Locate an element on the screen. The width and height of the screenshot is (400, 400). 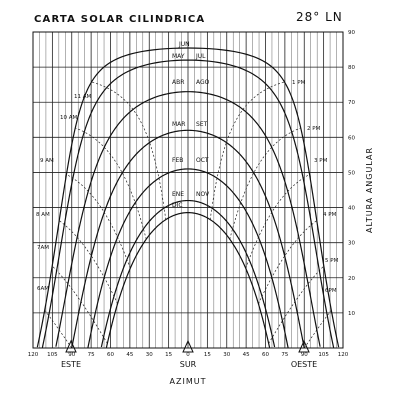
hour-label-3pm: 3 PM is located at coordinates (321, 161).